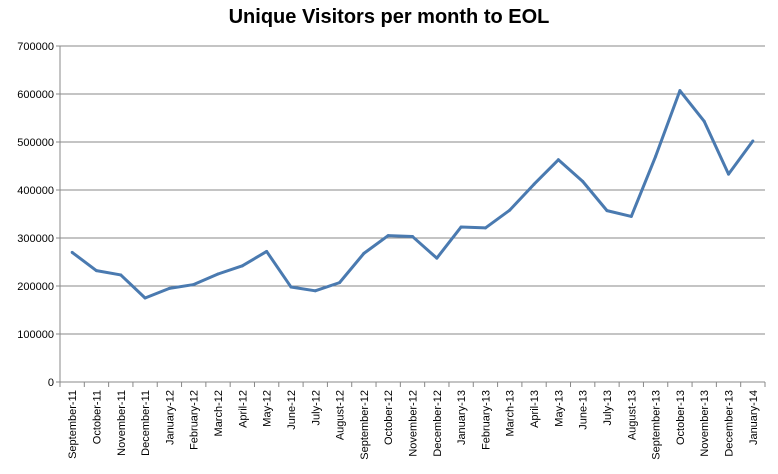 This screenshot has width=778, height=474. Describe the element at coordinates (35, 287) in the screenshot. I see `y-tick-label: 200000` at that location.